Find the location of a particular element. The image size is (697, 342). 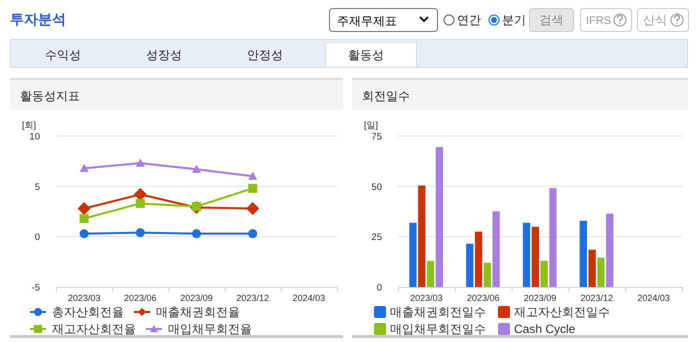

text: 산식 is located at coordinates (655, 20).